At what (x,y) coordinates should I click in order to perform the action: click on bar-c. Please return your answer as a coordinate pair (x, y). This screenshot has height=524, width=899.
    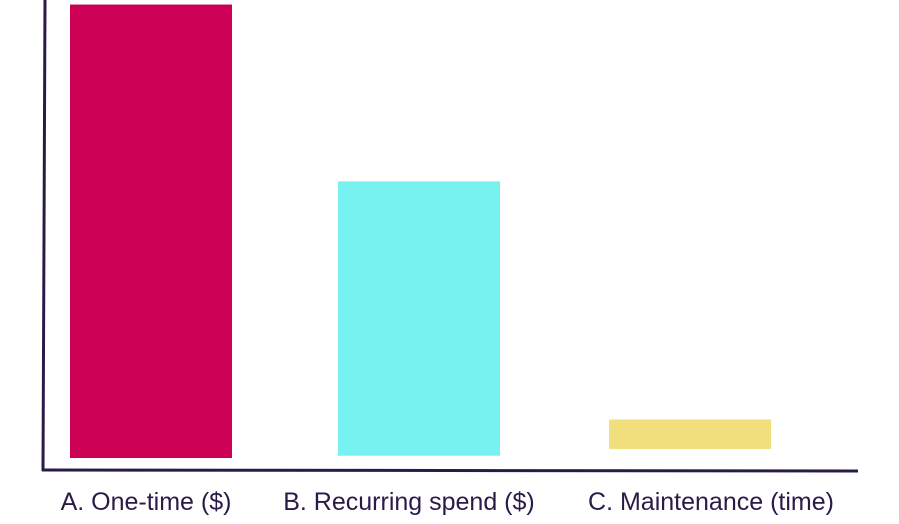
    Looking at the image, I should click on (690, 434).